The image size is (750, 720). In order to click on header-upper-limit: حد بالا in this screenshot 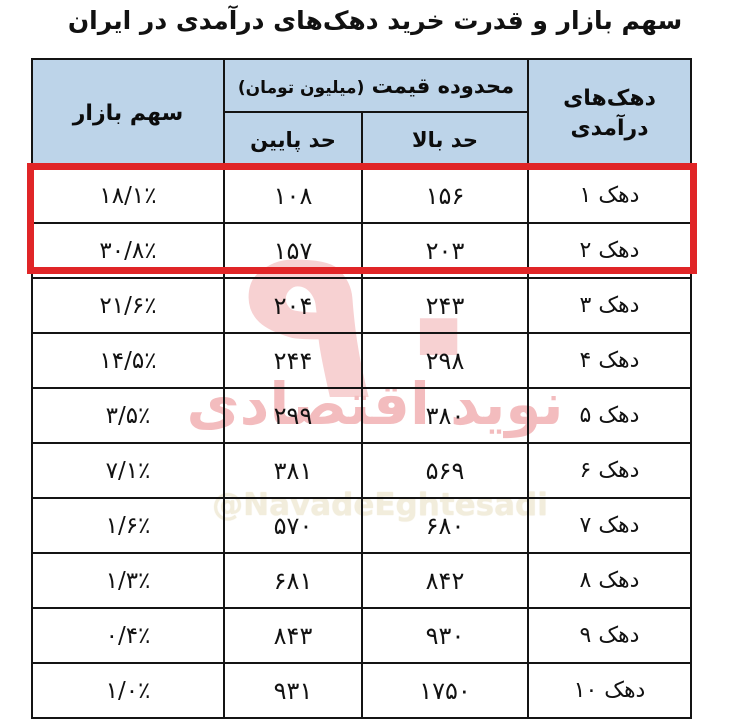, I will do `click(445, 140)`.